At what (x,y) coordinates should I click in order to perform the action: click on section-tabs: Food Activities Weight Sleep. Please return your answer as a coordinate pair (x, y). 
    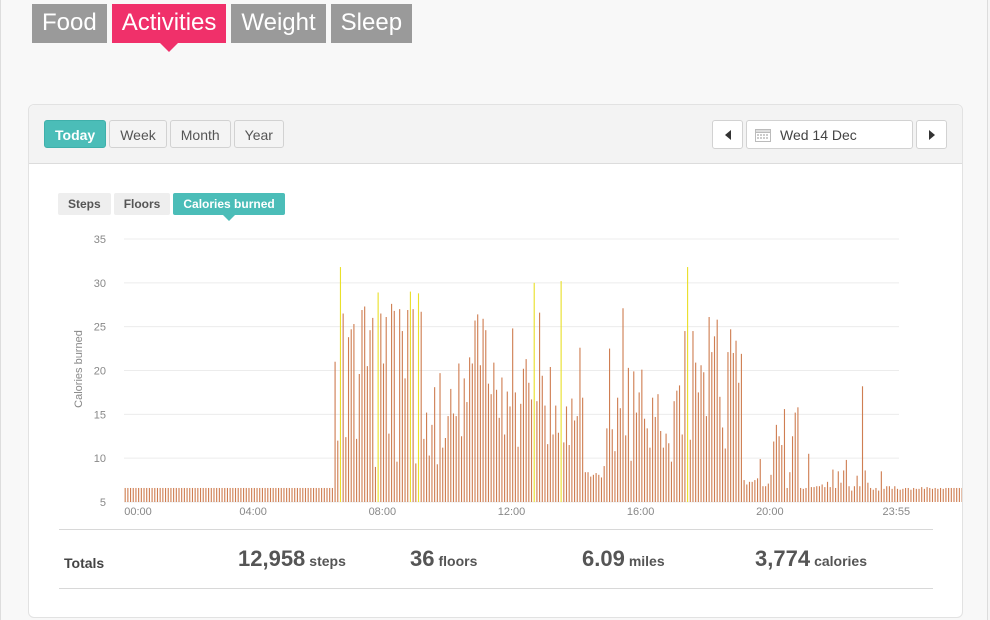
    Looking at the image, I should click on (222, 28).